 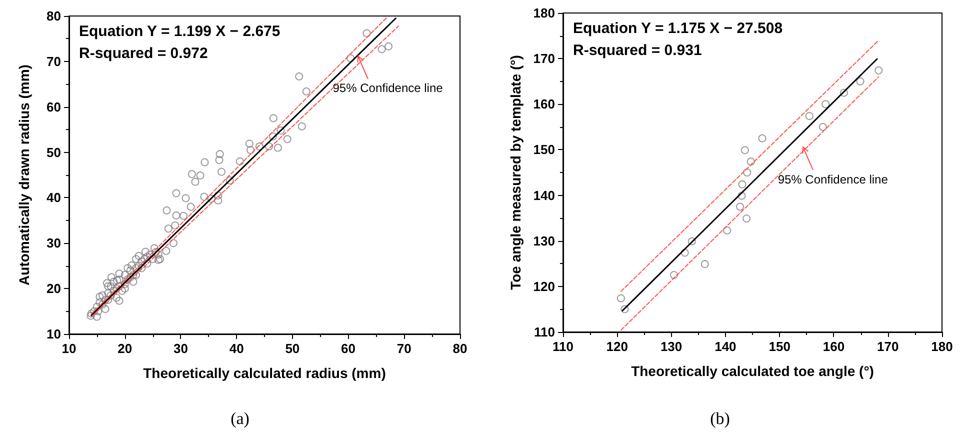 I want to click on text: (b), so click(x=720, y=418).